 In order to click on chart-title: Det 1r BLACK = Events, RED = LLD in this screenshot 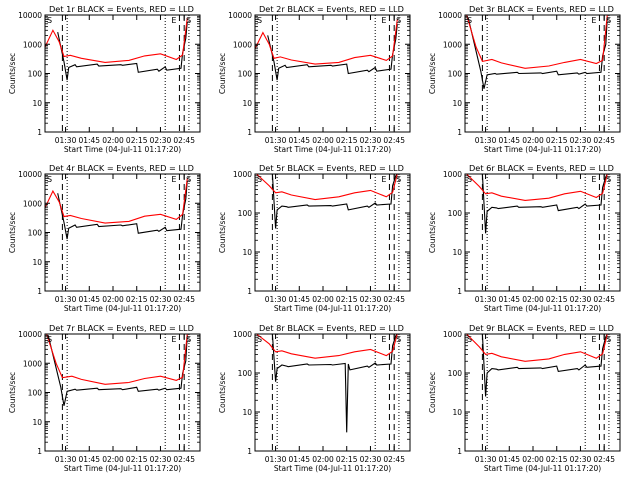, I will do `click(121, 9)`.